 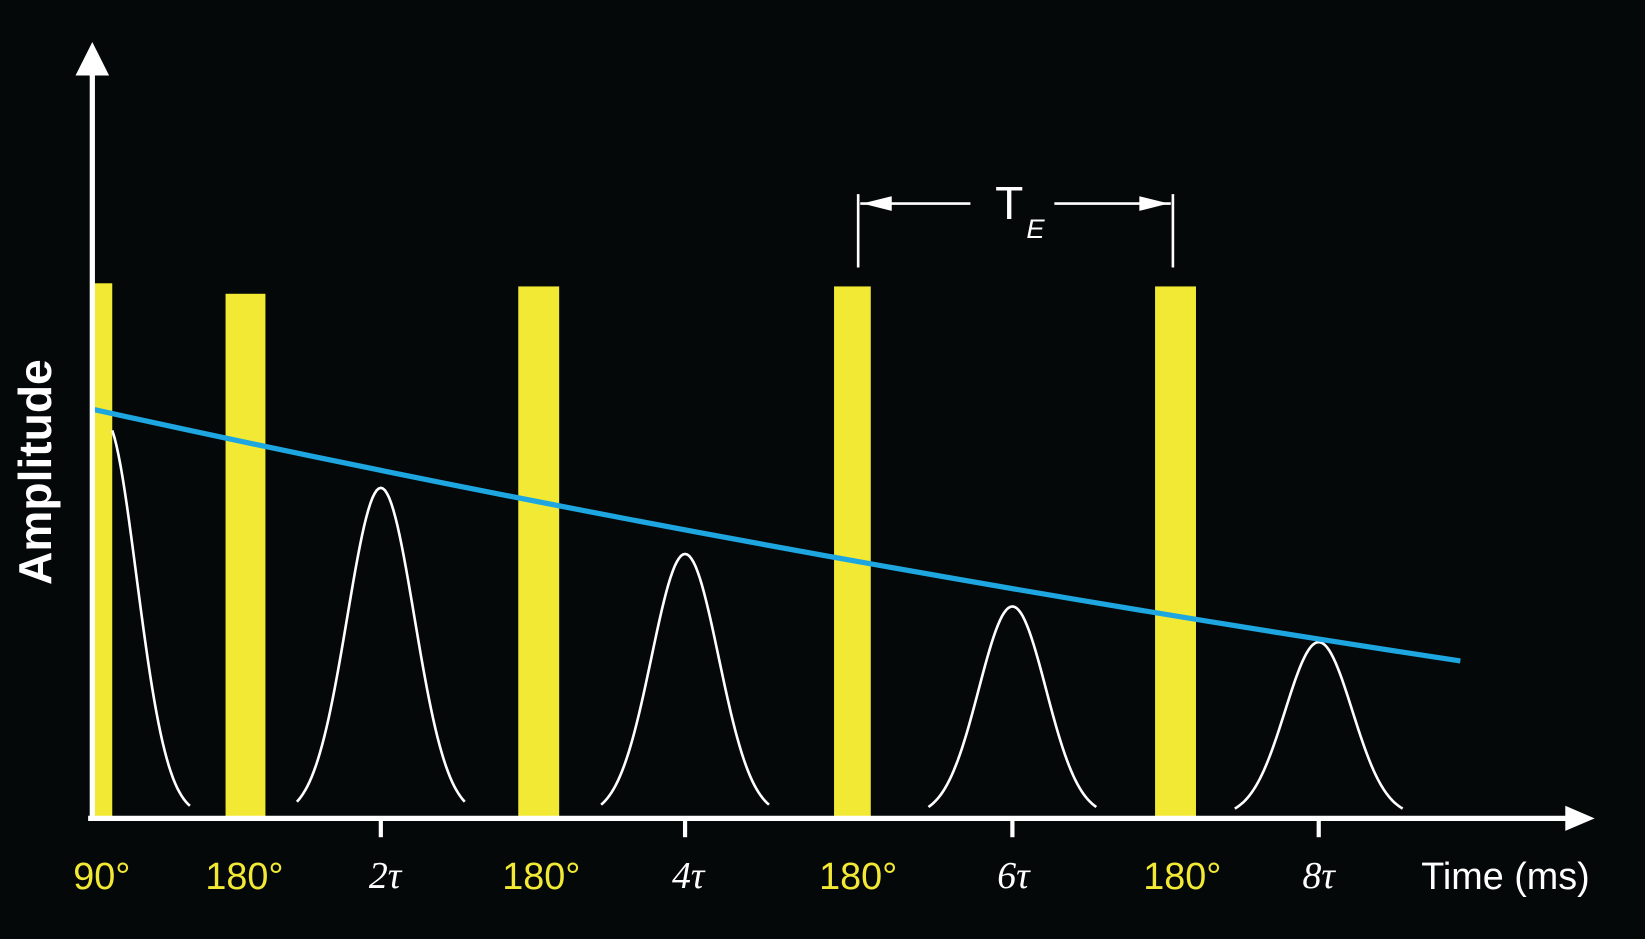 I want to click on echo-label: 2τ, so click(x=386, y=876).